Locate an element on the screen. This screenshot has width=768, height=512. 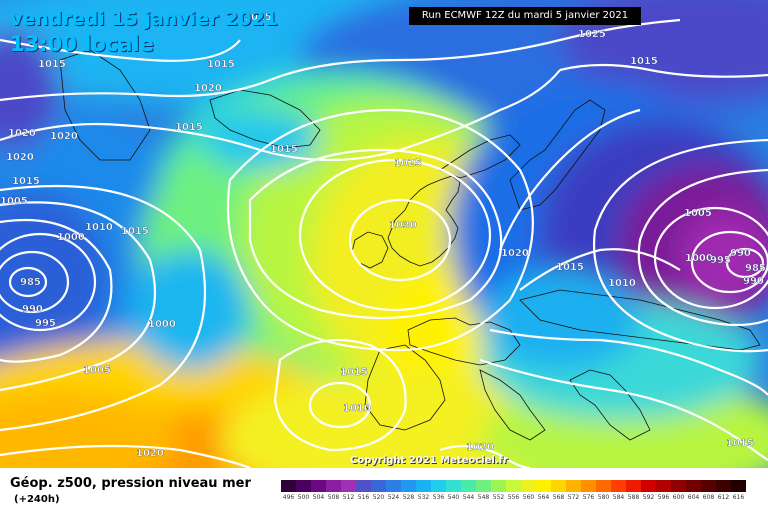
scale-label: 504 is located at coordinates (318, 497).